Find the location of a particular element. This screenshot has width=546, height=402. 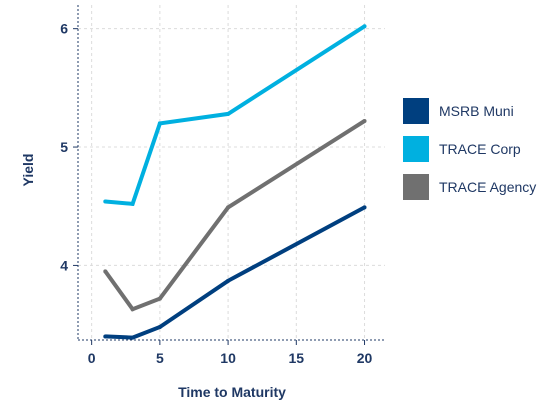

legend-swatch-msrb-muni is located at coordinates (416, 111).